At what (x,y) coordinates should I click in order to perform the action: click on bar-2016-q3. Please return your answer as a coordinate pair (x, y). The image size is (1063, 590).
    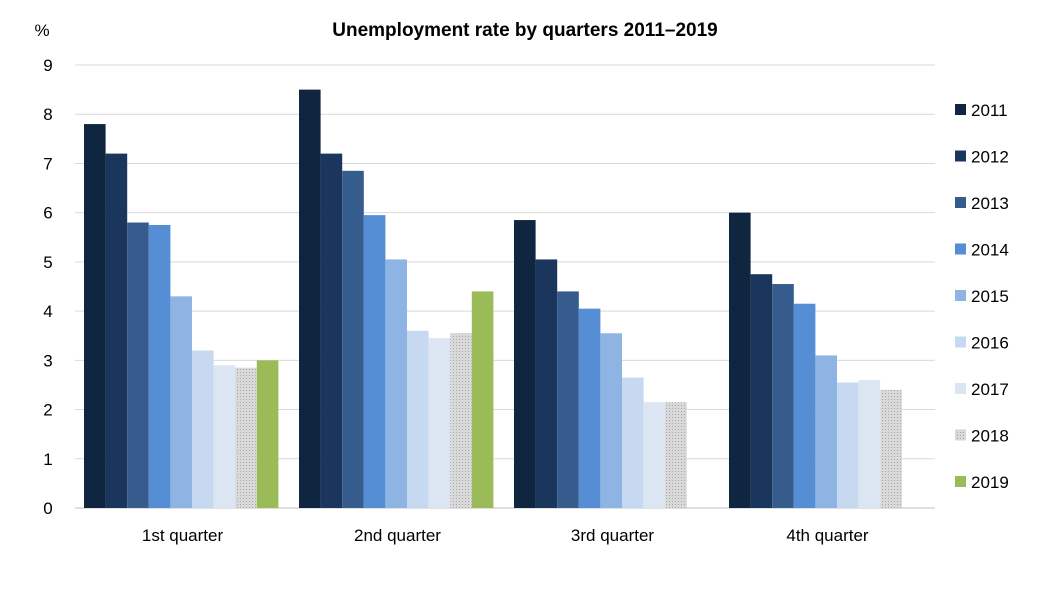
    Looking at the image, I should click on (633, 442).